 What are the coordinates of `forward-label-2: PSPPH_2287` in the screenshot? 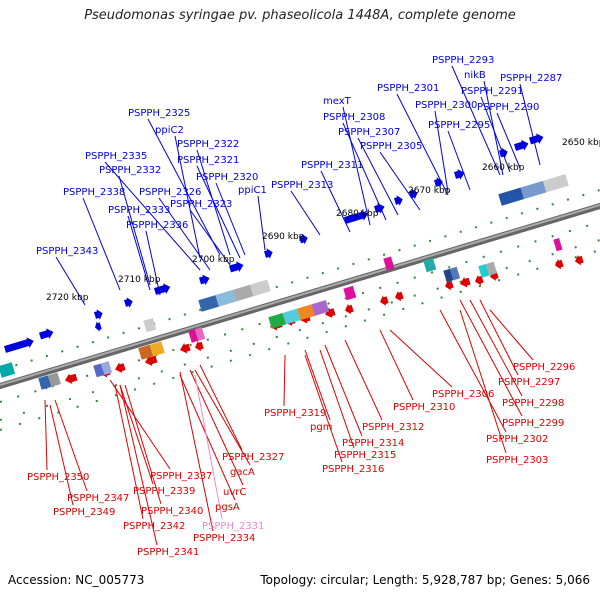 It's located at (531, 78).